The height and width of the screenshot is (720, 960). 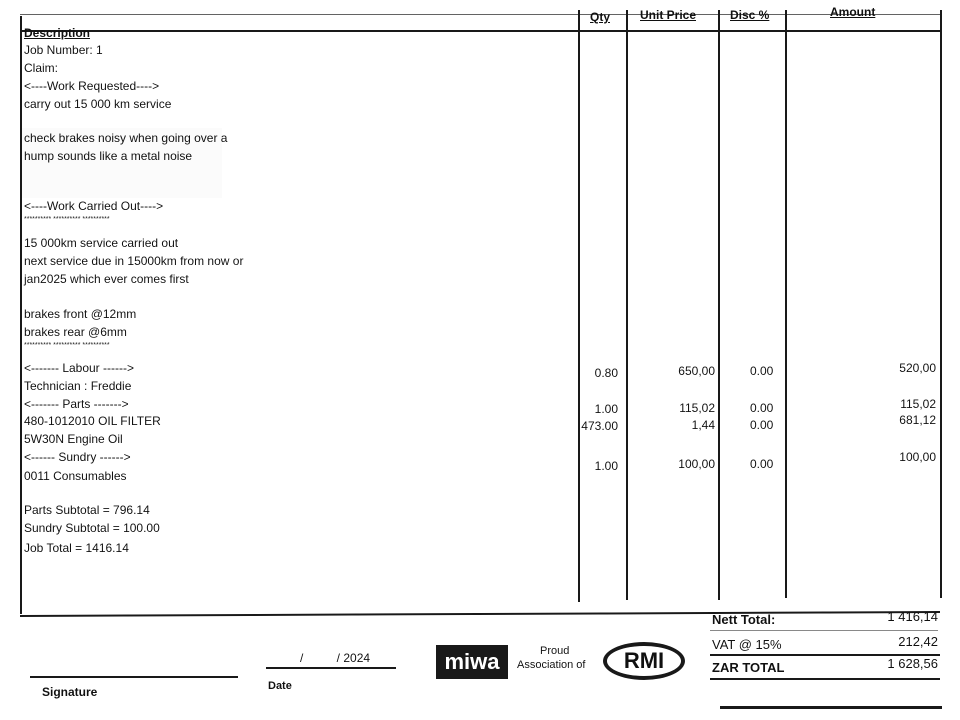 What do you see at coordinates (644, 661) in the screenshot?
I see `rmi-logo: RMI` at bounding box center [644, 661].